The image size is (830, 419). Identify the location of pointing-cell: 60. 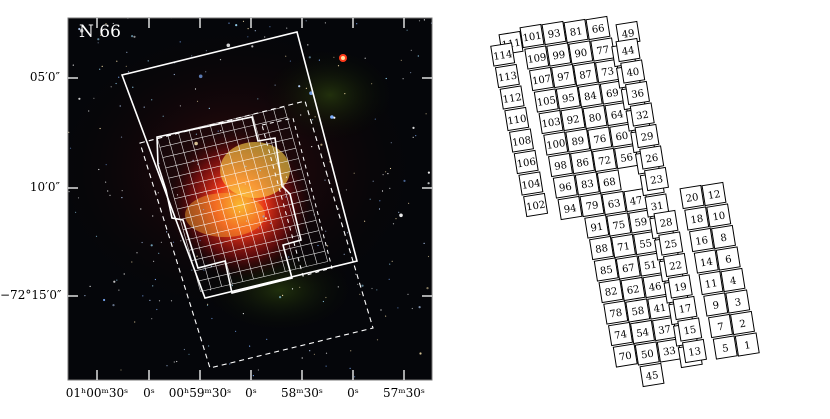
(622, 135).